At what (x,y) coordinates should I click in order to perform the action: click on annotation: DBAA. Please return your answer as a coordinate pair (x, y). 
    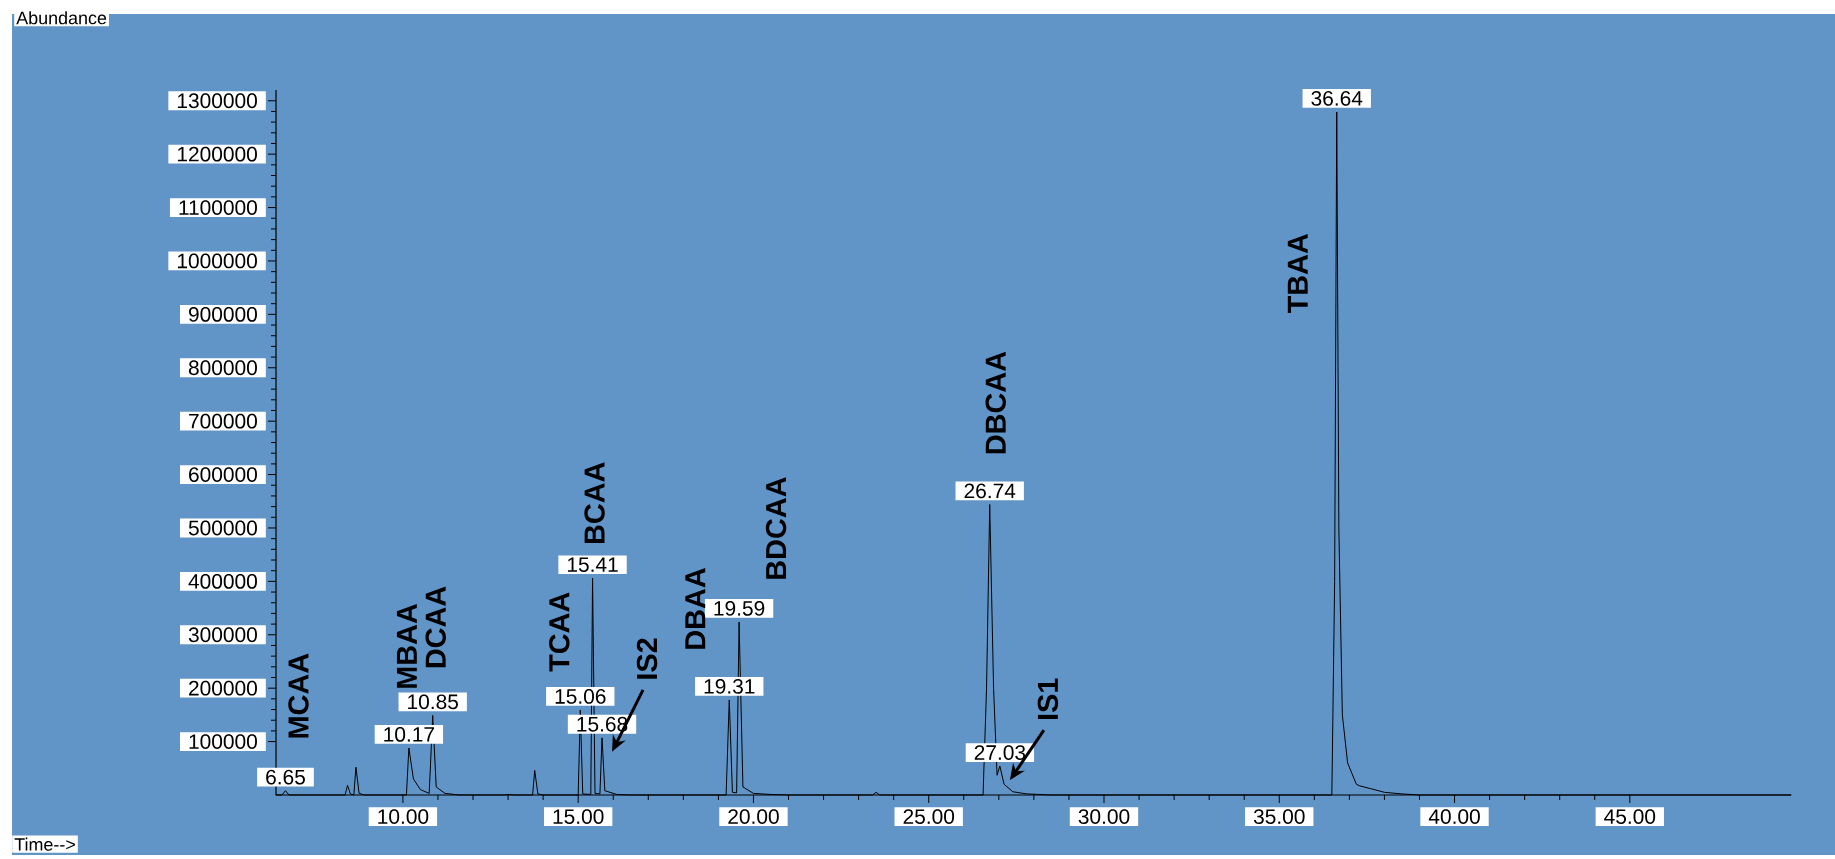
    Looking at the image, I should click on (695, 608).